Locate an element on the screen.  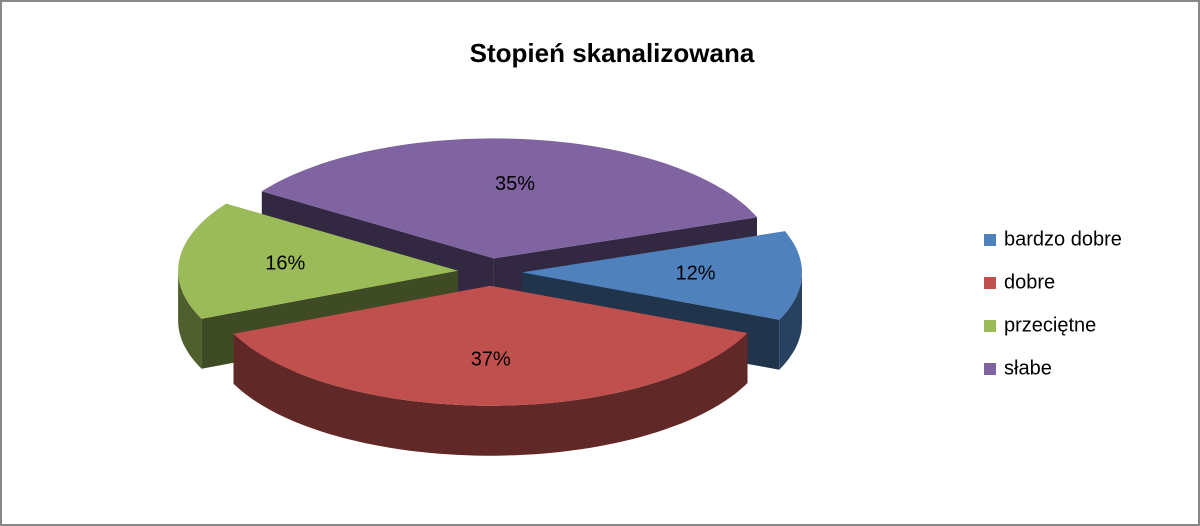
data-label: 35% is located at coordinates (515, 184).